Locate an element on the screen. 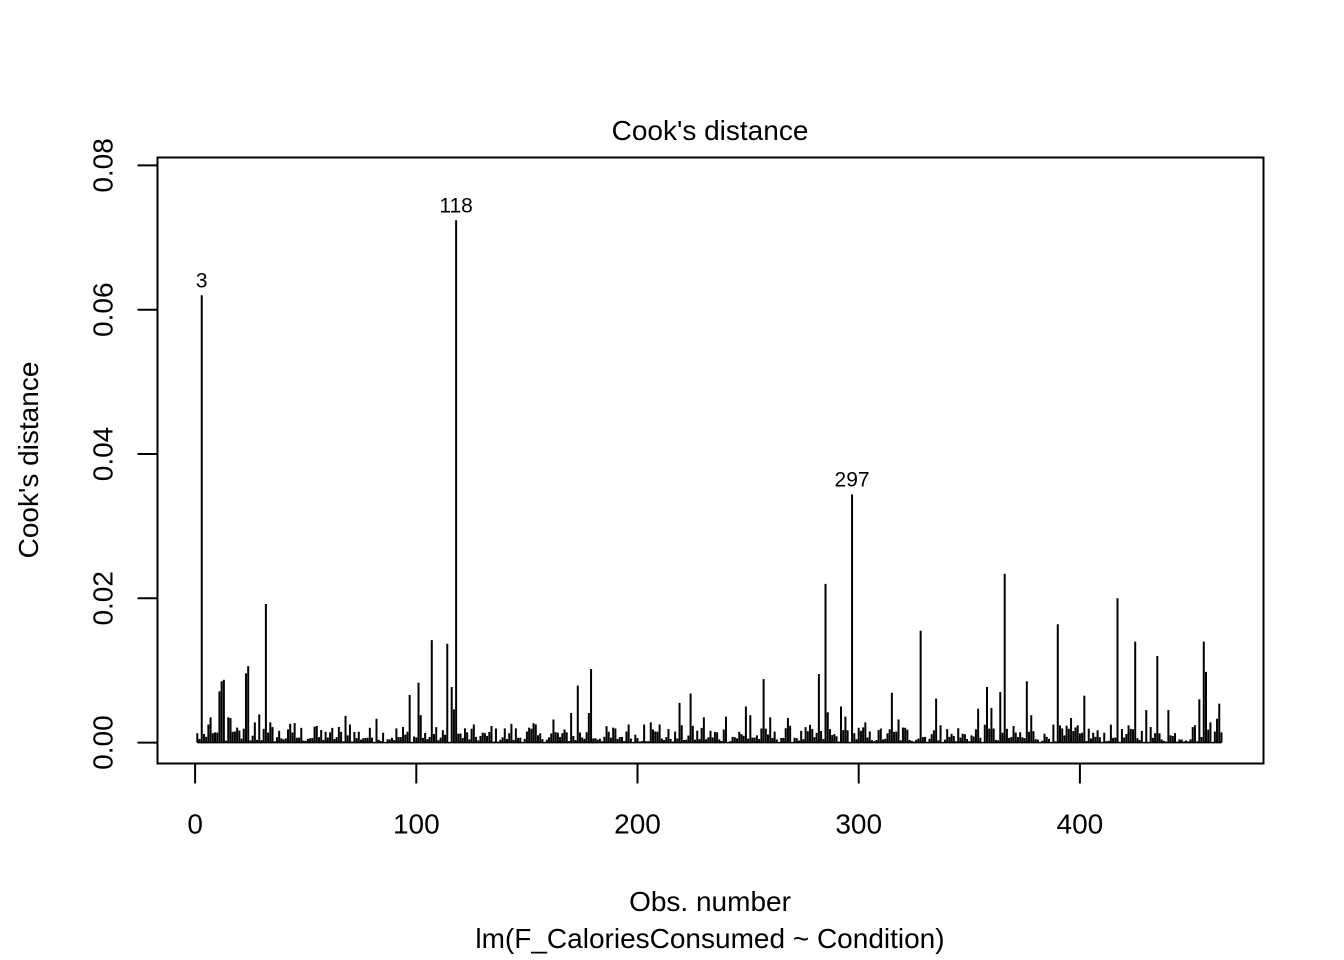  point-label: 3 is located at coordinates (202, 280).